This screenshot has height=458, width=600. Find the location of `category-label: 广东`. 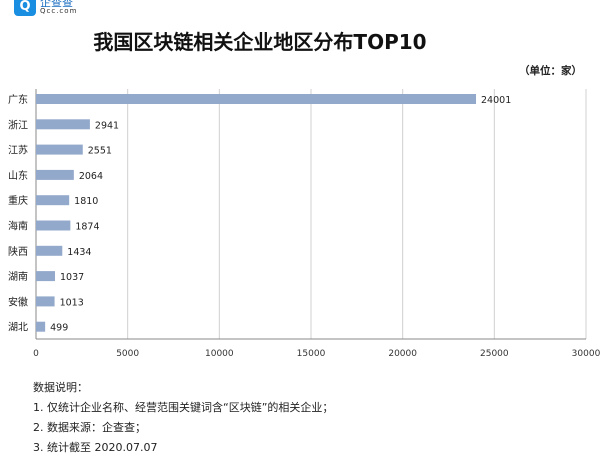

category-label: 广东 is located at coordinates (18, 99).